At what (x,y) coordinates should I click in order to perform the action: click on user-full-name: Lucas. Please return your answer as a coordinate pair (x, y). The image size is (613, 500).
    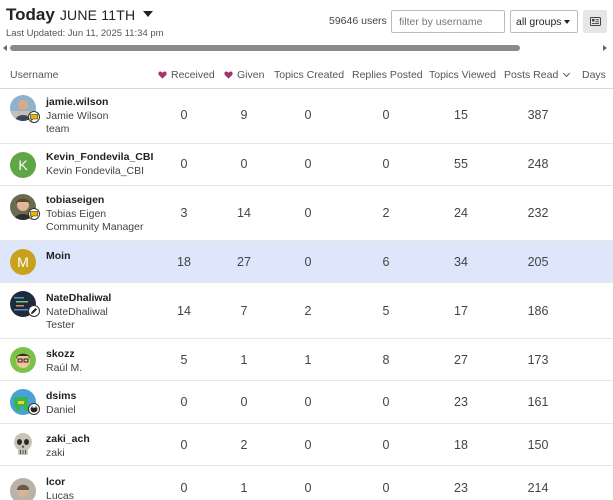
    Looking at the image, I should click on (60, 495).